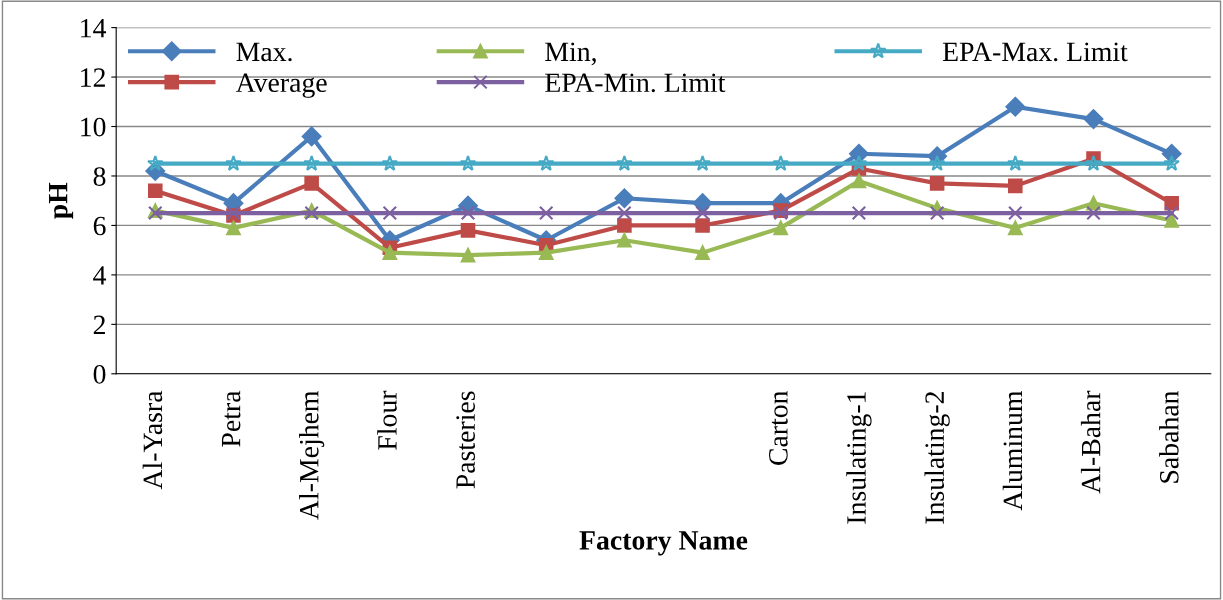 This screenshot has height=600, width=1223. What do you see at coordinates (99, 374) in the screenshot?
I see `y-tick-label: 0` at bounding box center [99, 374].